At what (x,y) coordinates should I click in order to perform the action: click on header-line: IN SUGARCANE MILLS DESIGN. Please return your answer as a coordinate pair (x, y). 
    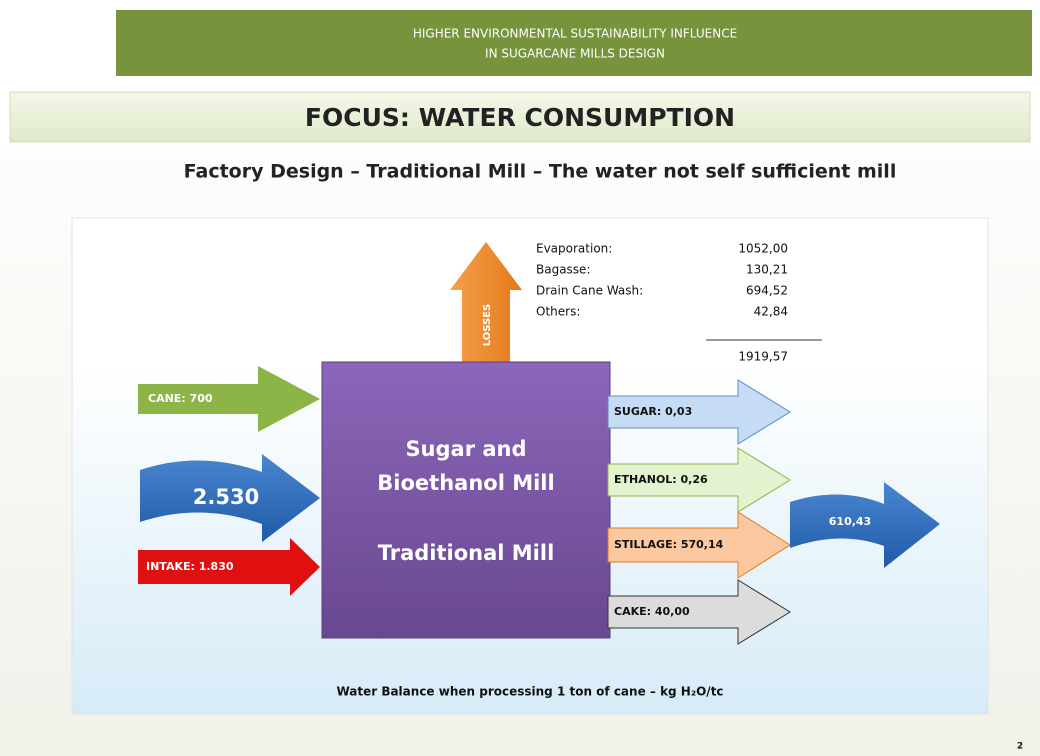
    Looking at the image, I should click on (575, 54).